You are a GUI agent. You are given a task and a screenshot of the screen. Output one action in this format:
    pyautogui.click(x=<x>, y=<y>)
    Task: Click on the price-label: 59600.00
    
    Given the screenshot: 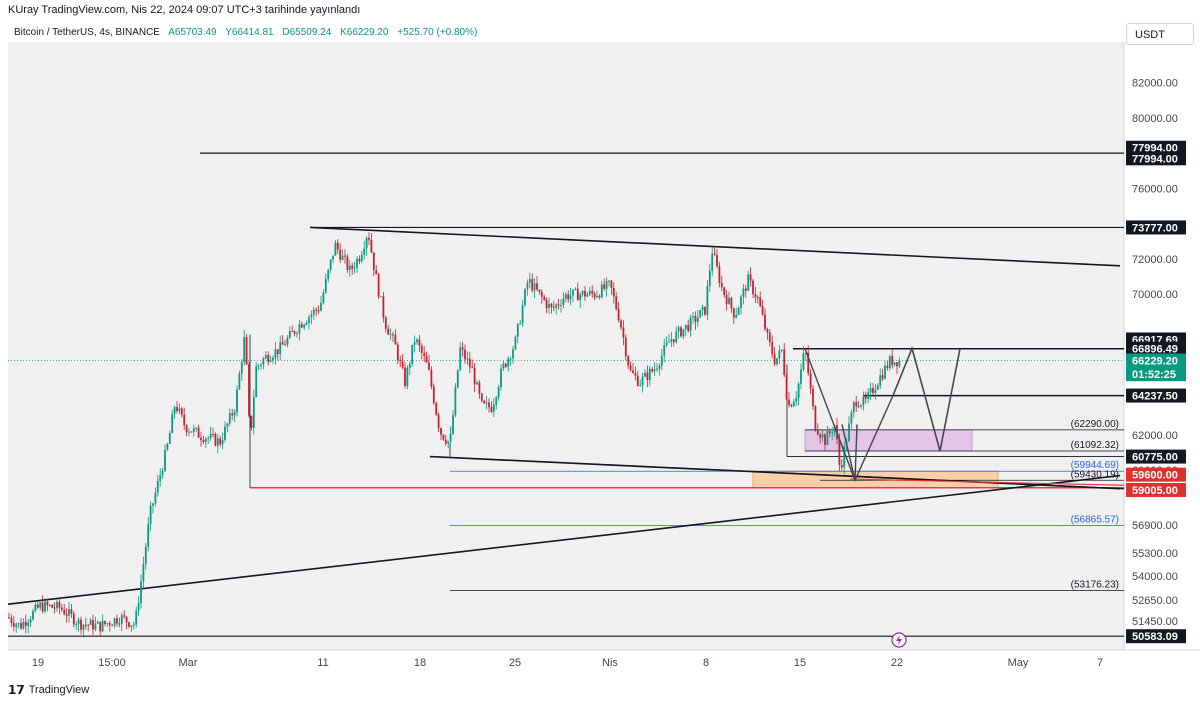 What is the action you would take?
    pyautogui.click(x=1156, y=475)
    